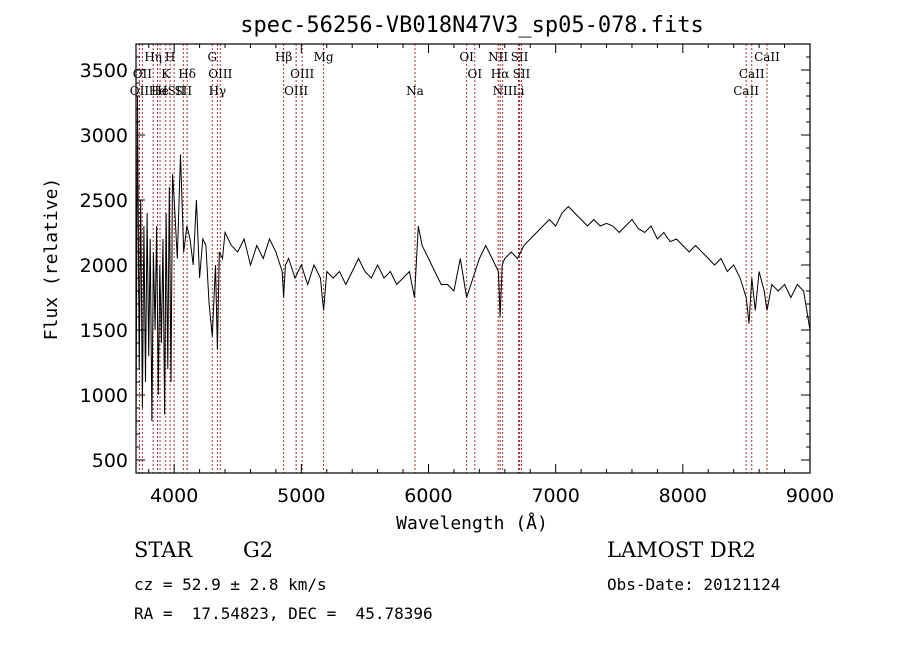  I want to click on x-tick-label: 4000, so click(174, 496).